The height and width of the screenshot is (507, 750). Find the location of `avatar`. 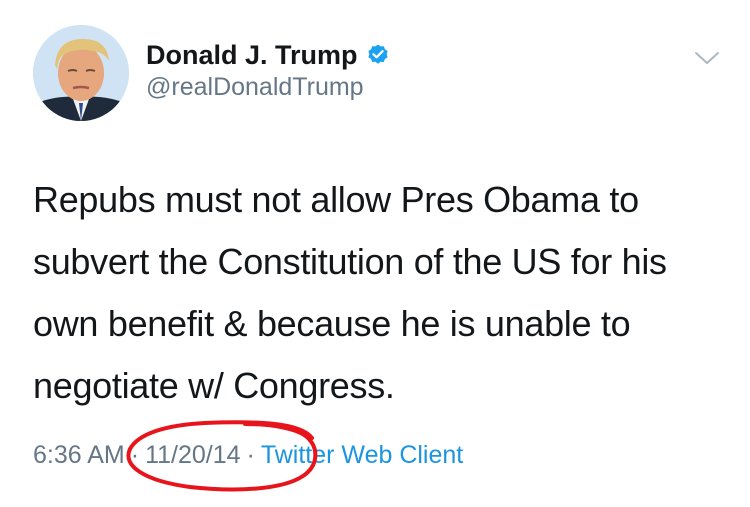

avatar is located at coordinates (81, 73).